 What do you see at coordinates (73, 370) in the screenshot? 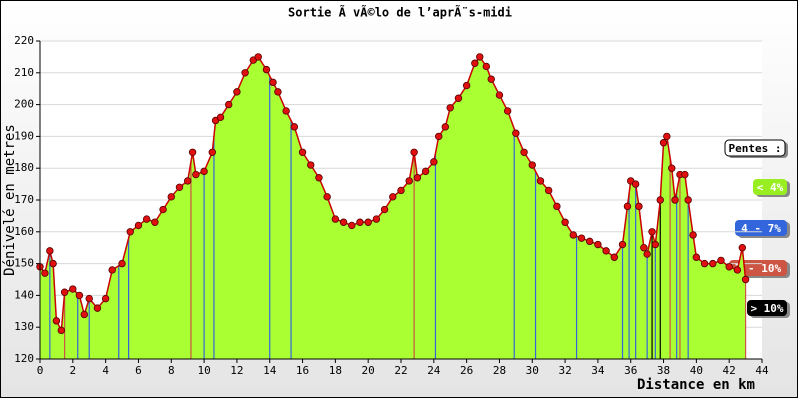
I see `x-tick-label: 2` at bounding box center [73, 370].